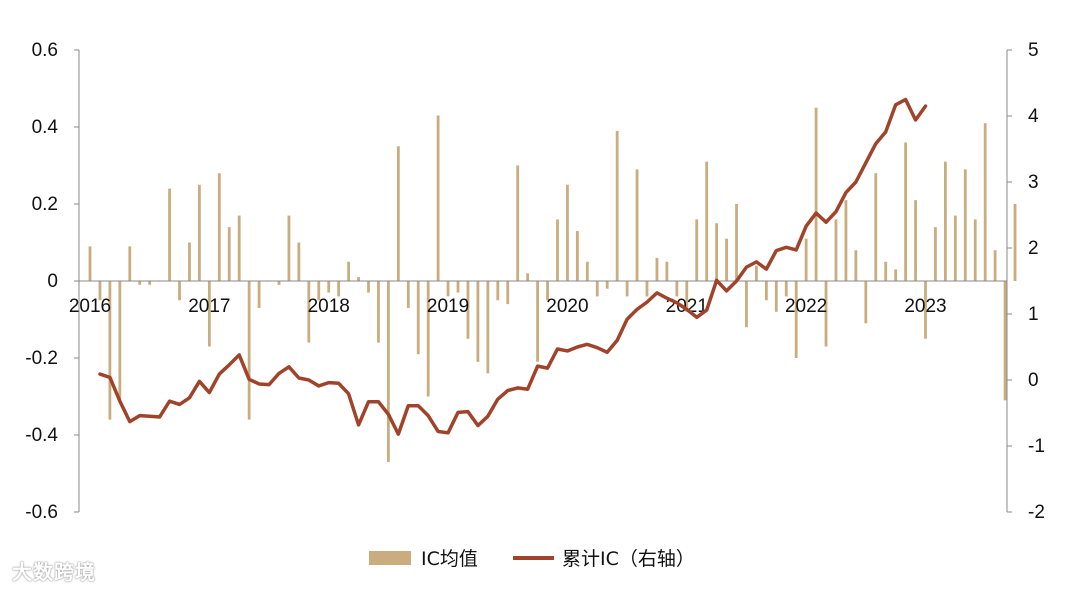 This screenshot has height=591, width=1080. Describe the element at coordinates (41, 358) in the screenshot. I see `left-tick-label: -0.2` at that location.